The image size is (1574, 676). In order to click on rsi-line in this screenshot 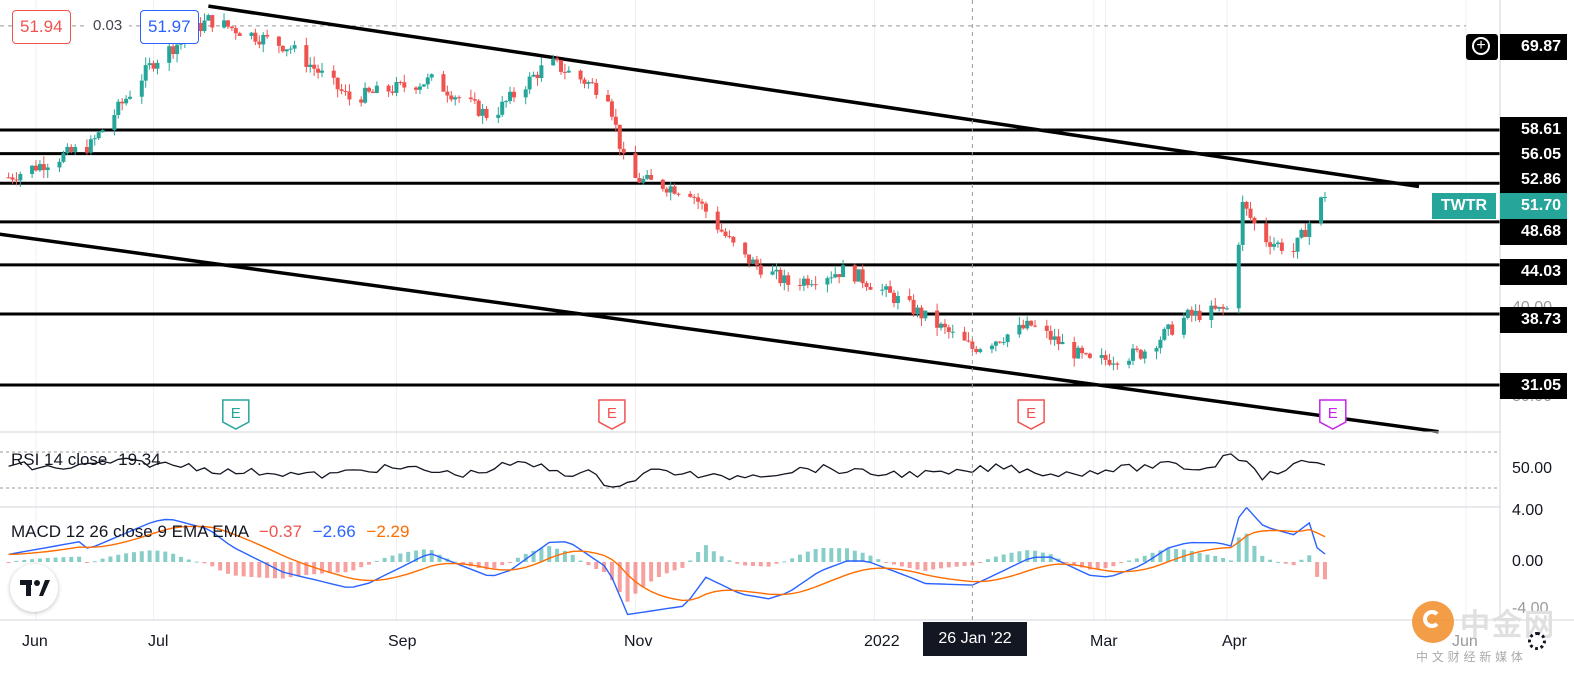, I will do `click(667, 470)`.